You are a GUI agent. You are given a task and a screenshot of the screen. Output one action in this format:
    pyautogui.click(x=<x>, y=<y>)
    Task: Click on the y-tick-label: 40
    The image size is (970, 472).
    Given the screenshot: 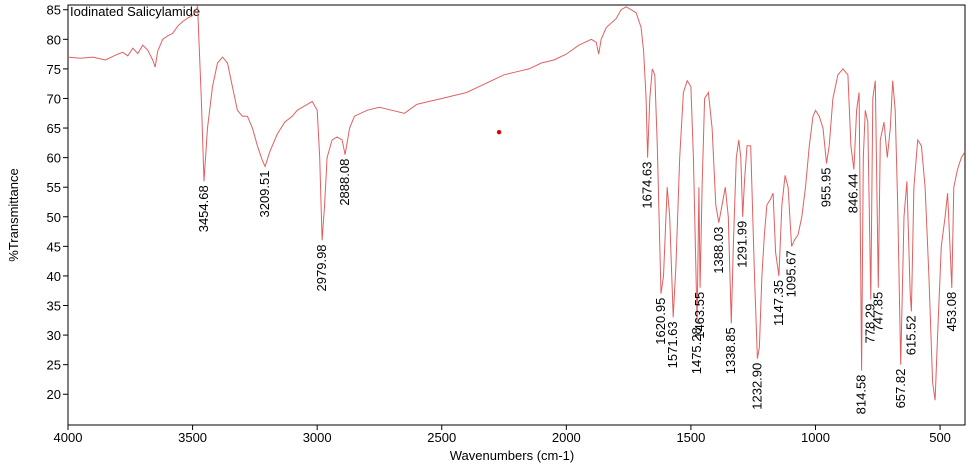 What is the action you would take?
    pyautogui.click(x=54, y=276)
    